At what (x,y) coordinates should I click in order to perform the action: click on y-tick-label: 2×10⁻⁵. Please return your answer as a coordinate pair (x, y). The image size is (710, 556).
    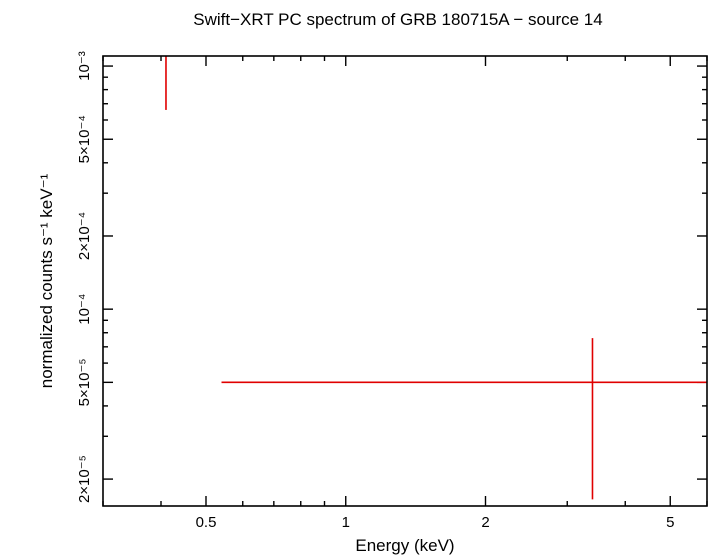
    Looking at the image, I should click on (84, 479).